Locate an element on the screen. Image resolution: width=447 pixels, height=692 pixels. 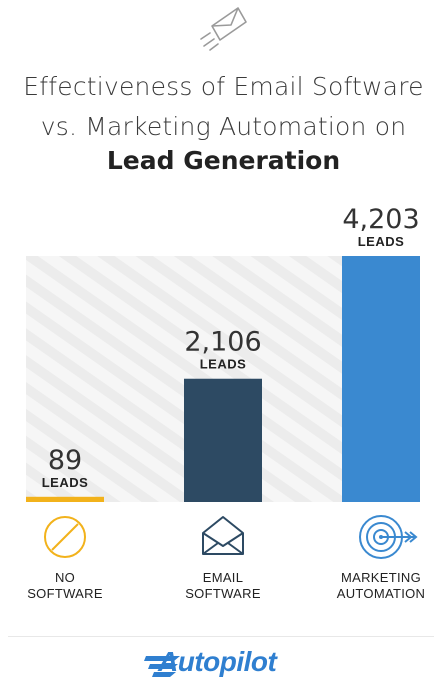
autopilot-wing-logo is located at coordinates (162, 666).